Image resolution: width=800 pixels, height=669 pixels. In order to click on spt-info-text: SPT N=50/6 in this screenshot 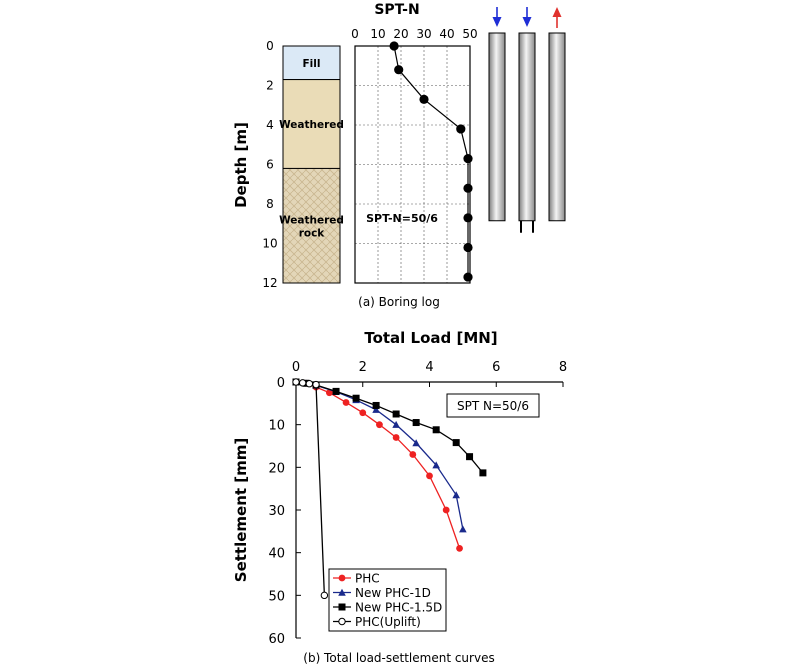, I will do `click(493, 406)`.